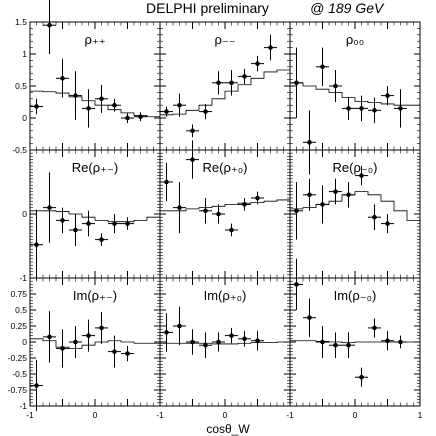  What do you see at coordinates (355, 295) in the screenshot?
I see `panel-label: Im(ρ₋₀)` at bounding box center [355, 295].